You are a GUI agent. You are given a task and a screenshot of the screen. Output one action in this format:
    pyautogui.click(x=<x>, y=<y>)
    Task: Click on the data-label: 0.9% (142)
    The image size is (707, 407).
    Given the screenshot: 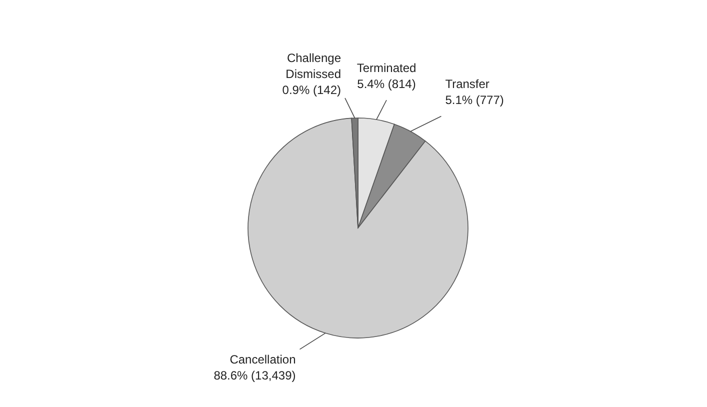 What is the action you would take?
    pyautogui.click(x=311, y=90)
    